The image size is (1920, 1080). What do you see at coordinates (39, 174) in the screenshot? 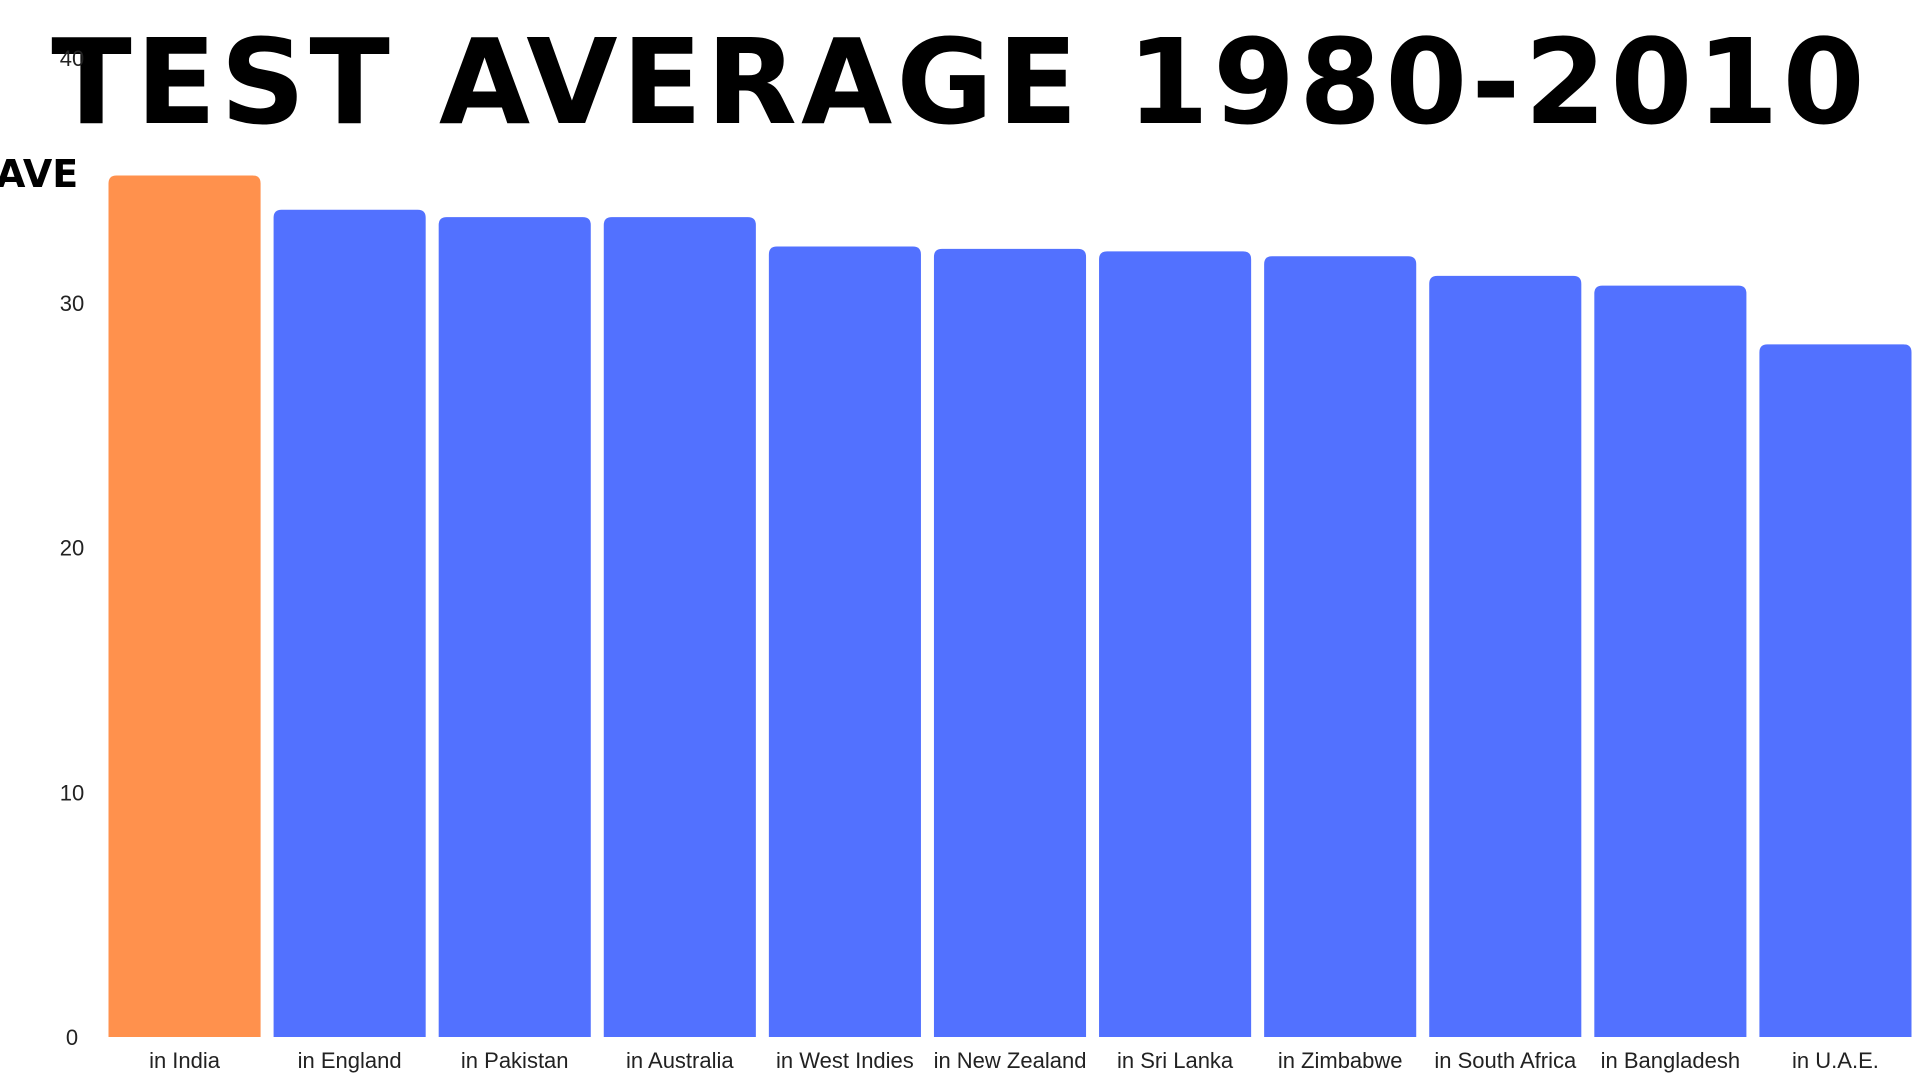
I see `y-axis-label: AVE` at bounding box center [39, 174].